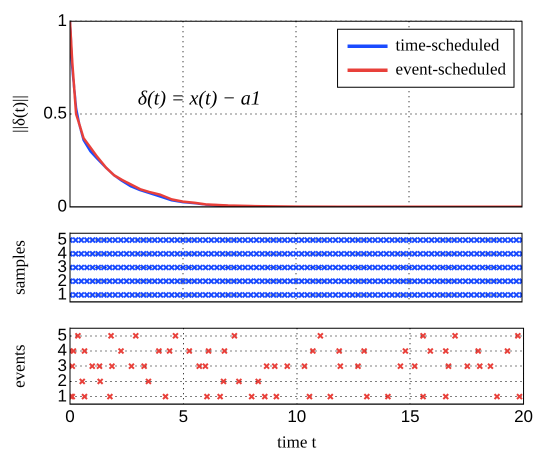  I want to click on x-tick-label: 15, so click(410, 416).